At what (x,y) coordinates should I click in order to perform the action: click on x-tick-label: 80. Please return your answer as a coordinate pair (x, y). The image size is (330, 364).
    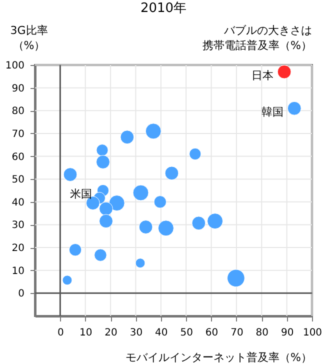
    Looking at the image, I should click on (262, 333).